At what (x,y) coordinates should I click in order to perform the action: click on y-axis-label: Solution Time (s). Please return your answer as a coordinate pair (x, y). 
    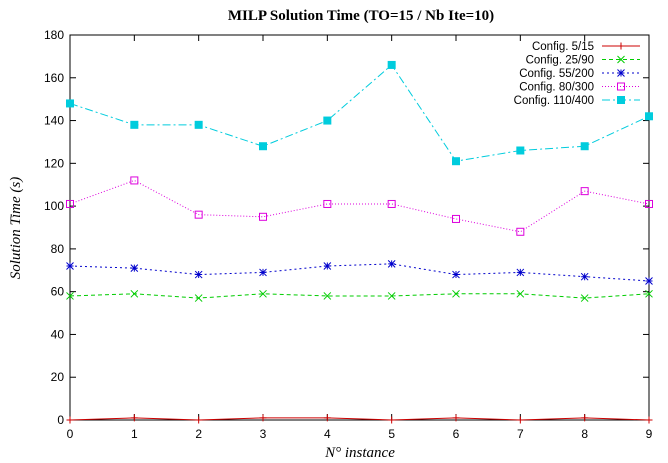
    Looking at the image, I should click on (16, 228).